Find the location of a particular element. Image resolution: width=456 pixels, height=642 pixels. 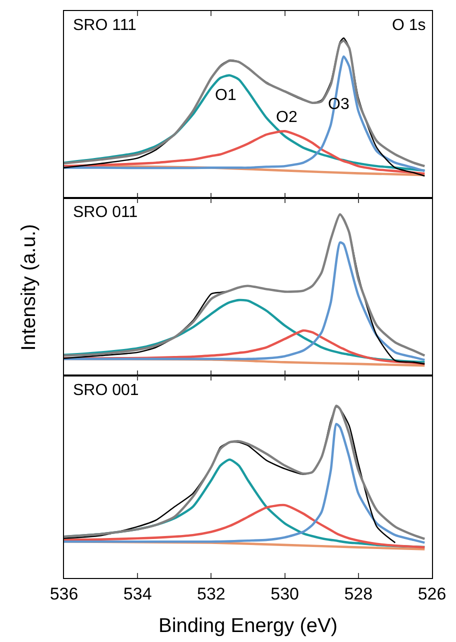

y-axis-title: Intensity (a.u.) is located at coordinates (29, 287).